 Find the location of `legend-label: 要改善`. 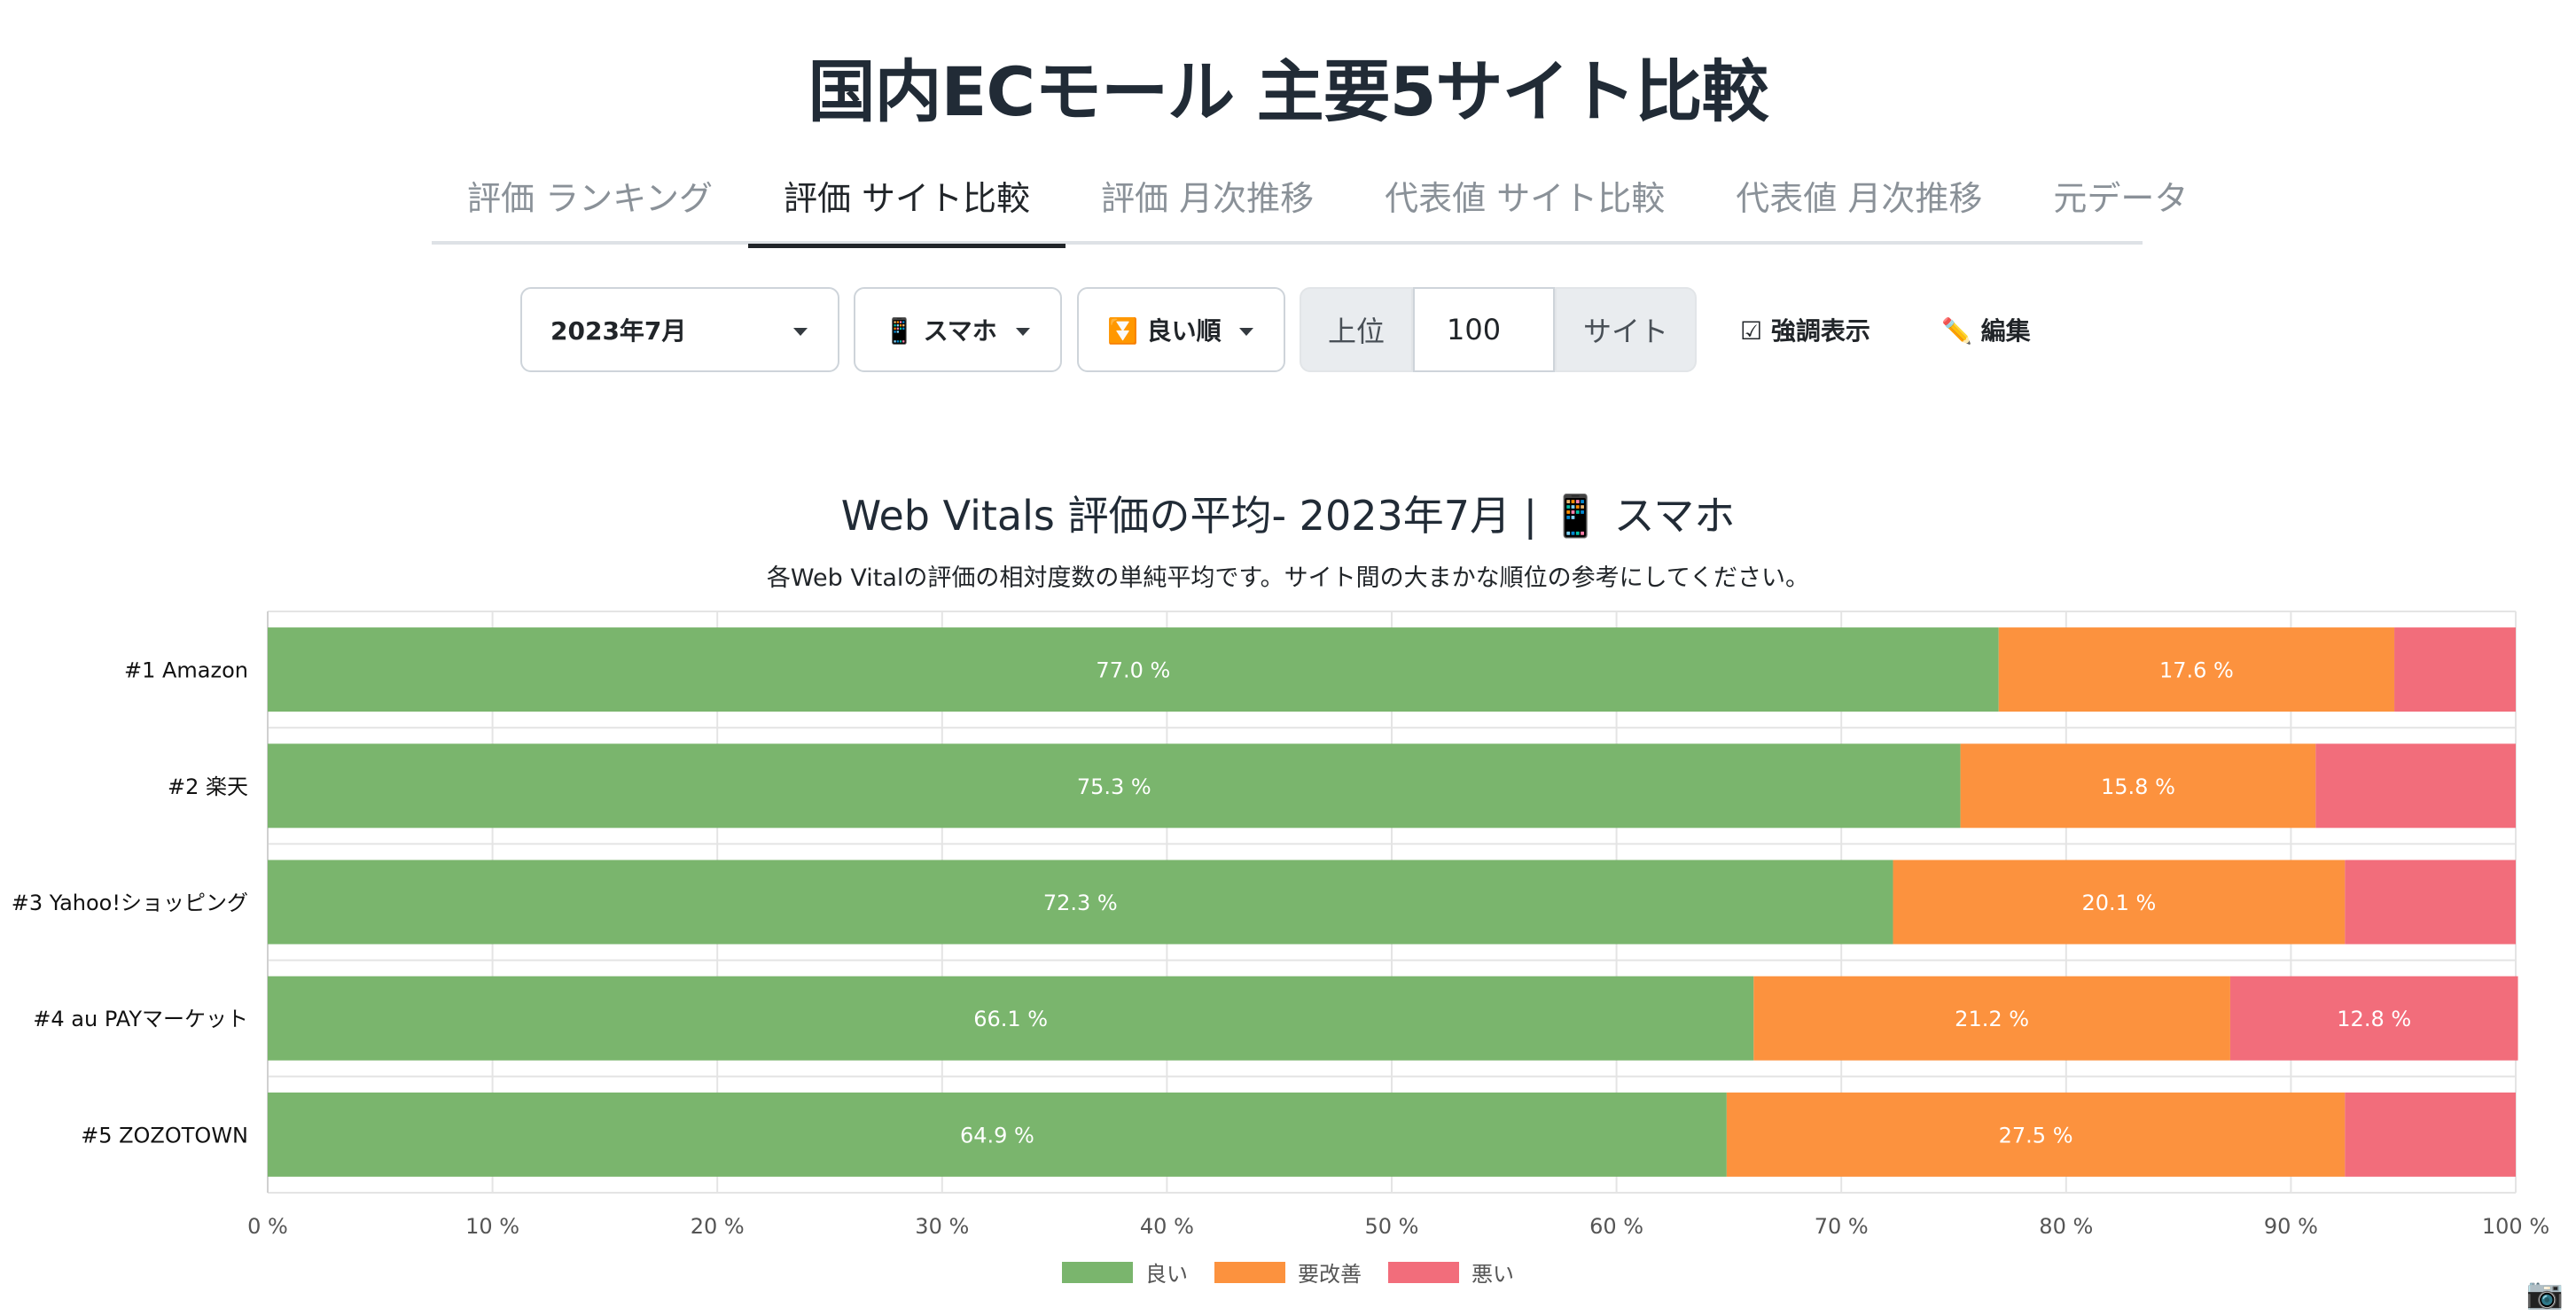

legend-label: 要改善 is located at coordinates (1330, 1275).